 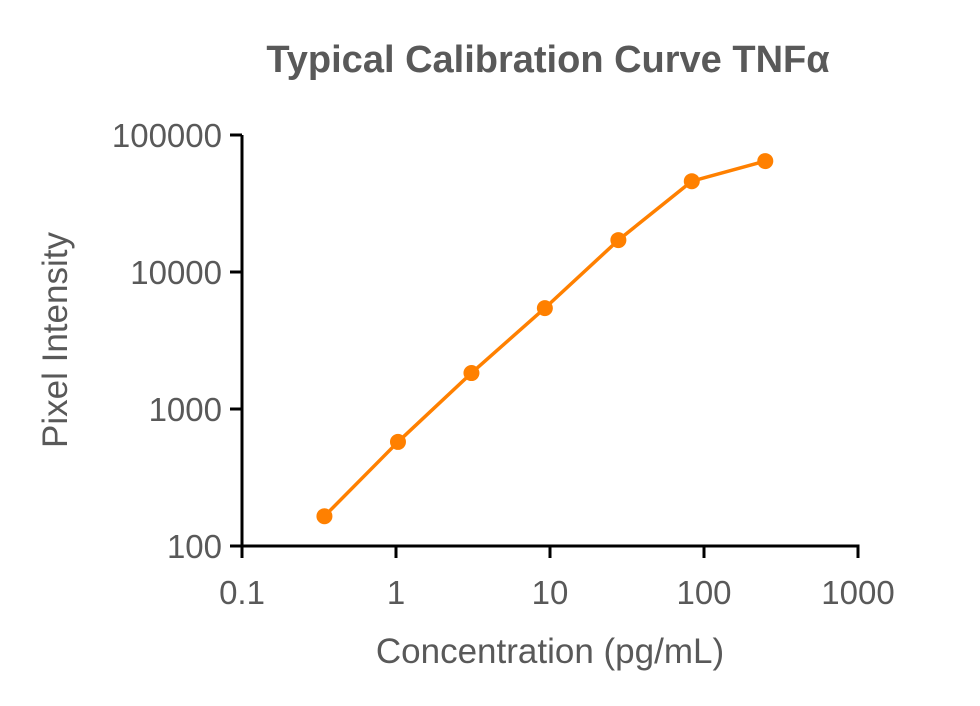 What do you see at coordinates (194, 546) in the screenshot?
I see `y-tick-label: 100` at bounding box center [194, 546].